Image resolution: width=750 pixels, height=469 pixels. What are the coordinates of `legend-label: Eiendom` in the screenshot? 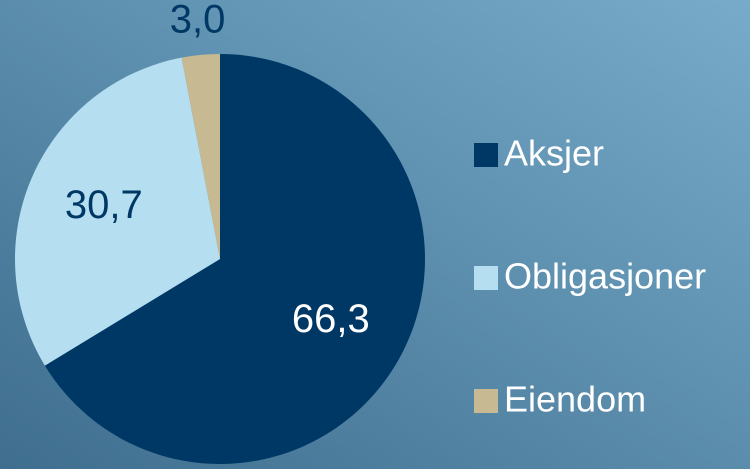 It's located at (575, 399).